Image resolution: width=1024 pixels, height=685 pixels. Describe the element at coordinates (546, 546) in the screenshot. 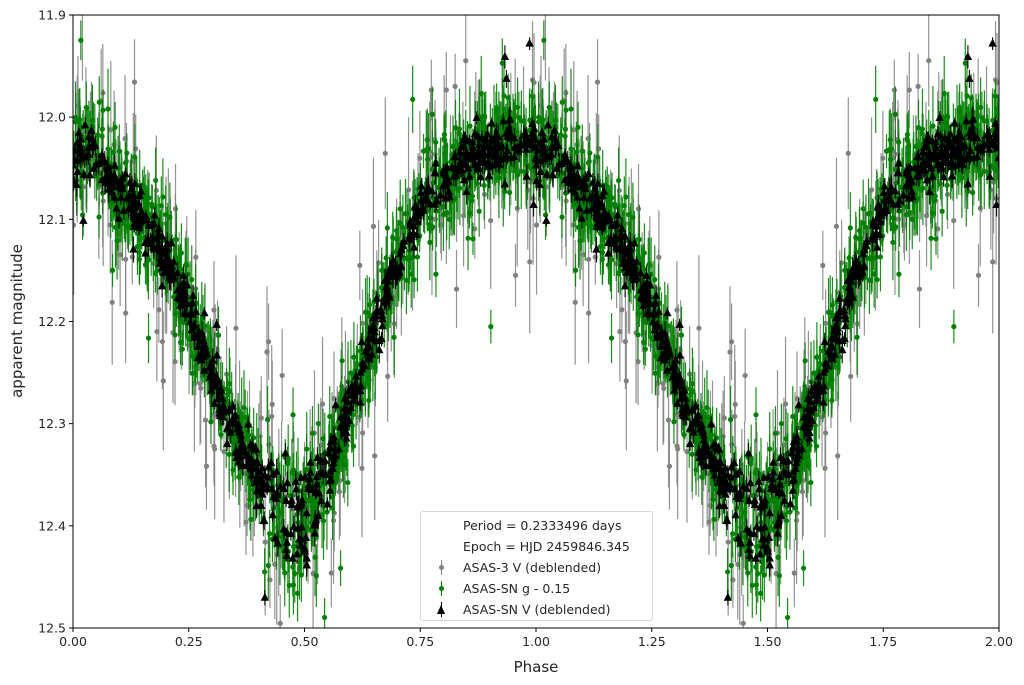

I see `legend-epoch-text: Epoch = HJD 2459846.345` at that location.